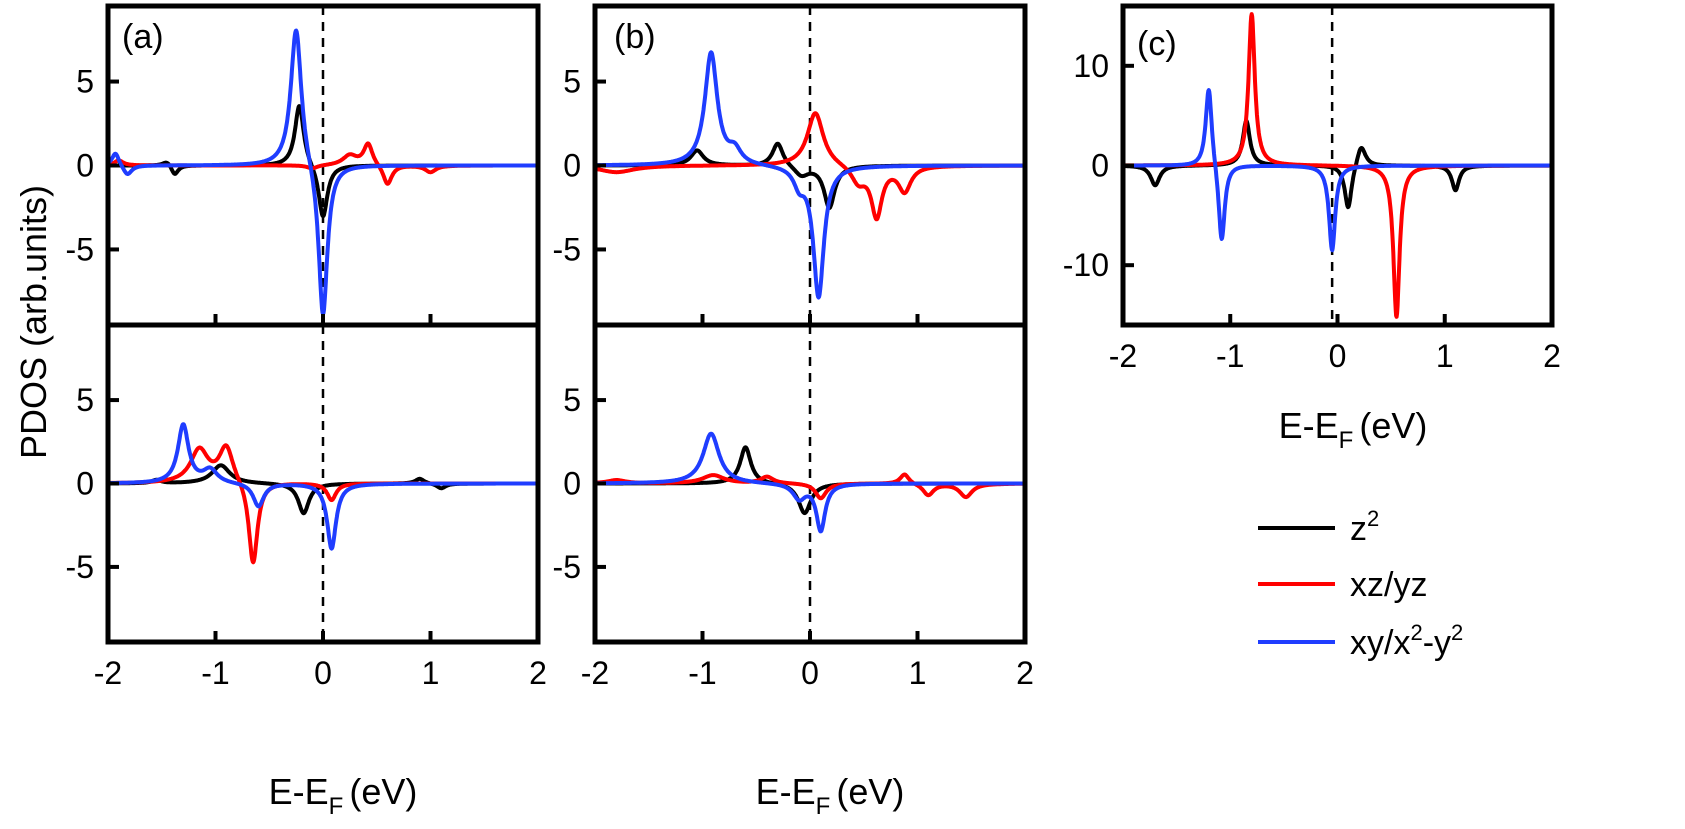 This screenshot has width=1685, height=829. Describe the element at coordinates (1457, 632) in the screenshot. I see `legend-xy-sup2: 2` at that location.